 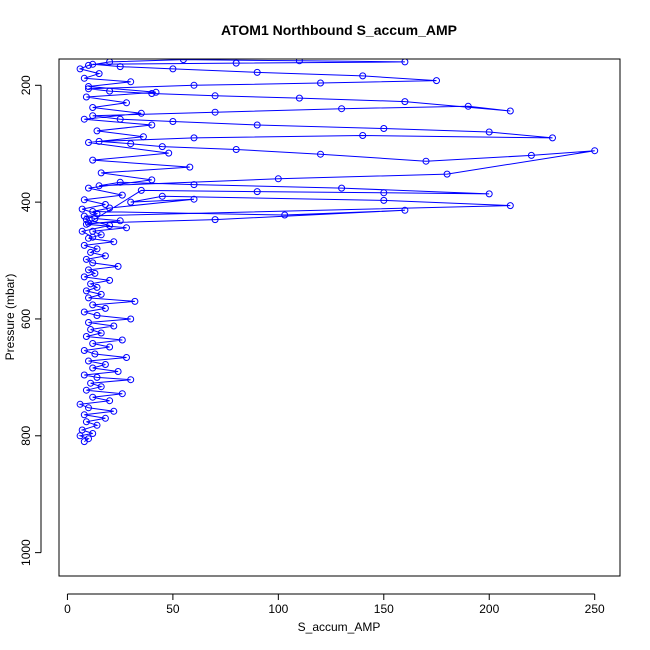 I want to click on chart-title: ATOM1 Northbound S_accum_AMP, so click(x=339, y=30).